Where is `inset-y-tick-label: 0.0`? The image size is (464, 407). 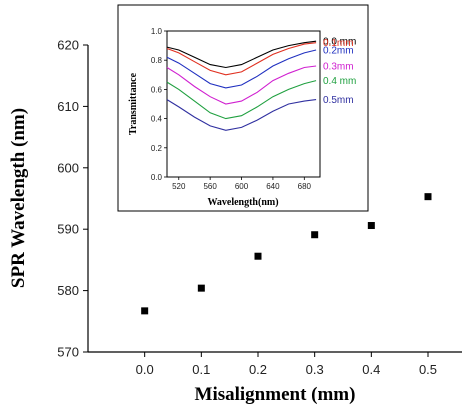
inset-y-tick-label: 0.0 is located at coordinates (157, 177).